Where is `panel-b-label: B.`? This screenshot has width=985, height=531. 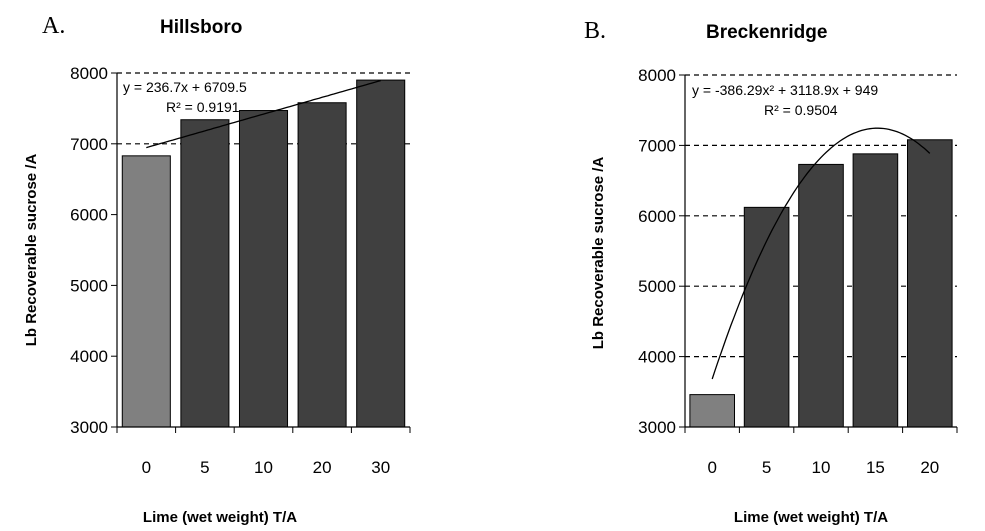
panel-b-label: B. is located at coordinates (595, 31).